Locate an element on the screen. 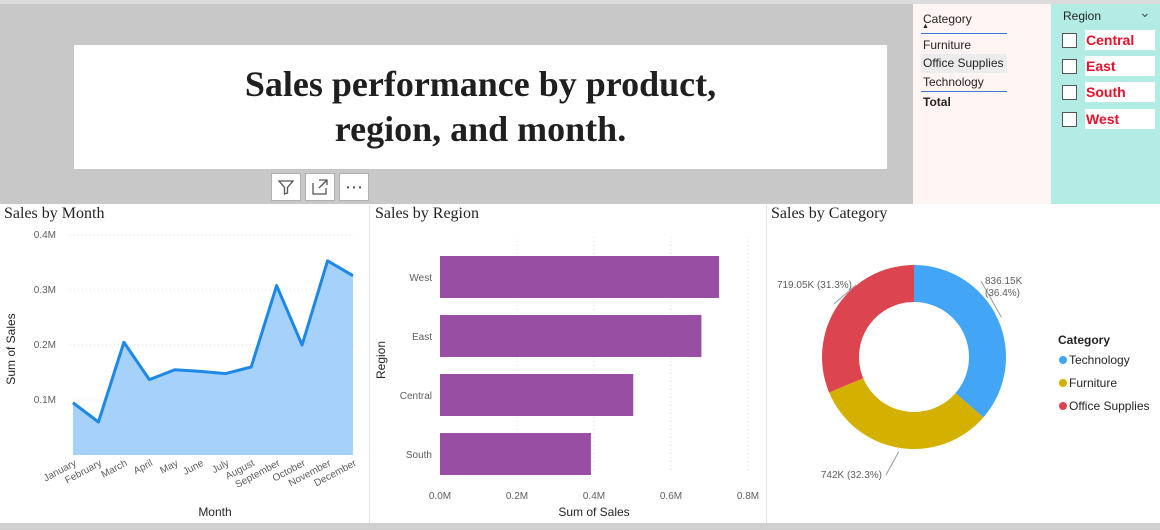 The image size is (1160, 530). x-tick-label: 0.2M is located at coordinates (517, 496).